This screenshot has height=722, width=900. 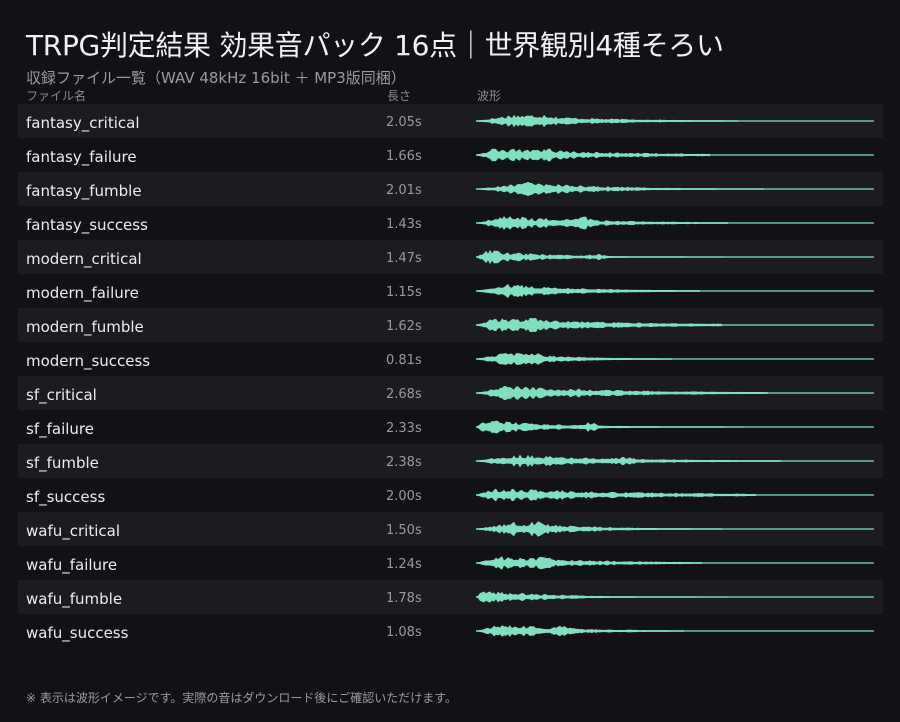 I want to click on file-length: 2.38s, so click(x=404, y=462).